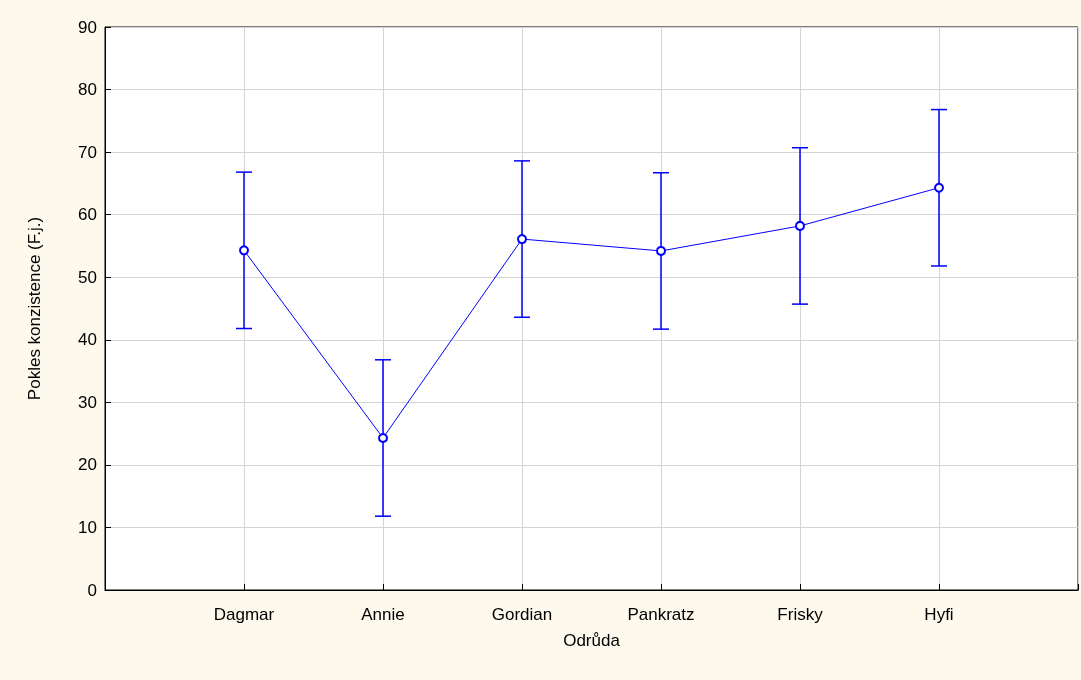 Image resolution: width=1081 pixels, height=680 pixels. I want to click on x-tick-label: Dagmar, so click(244, 614).